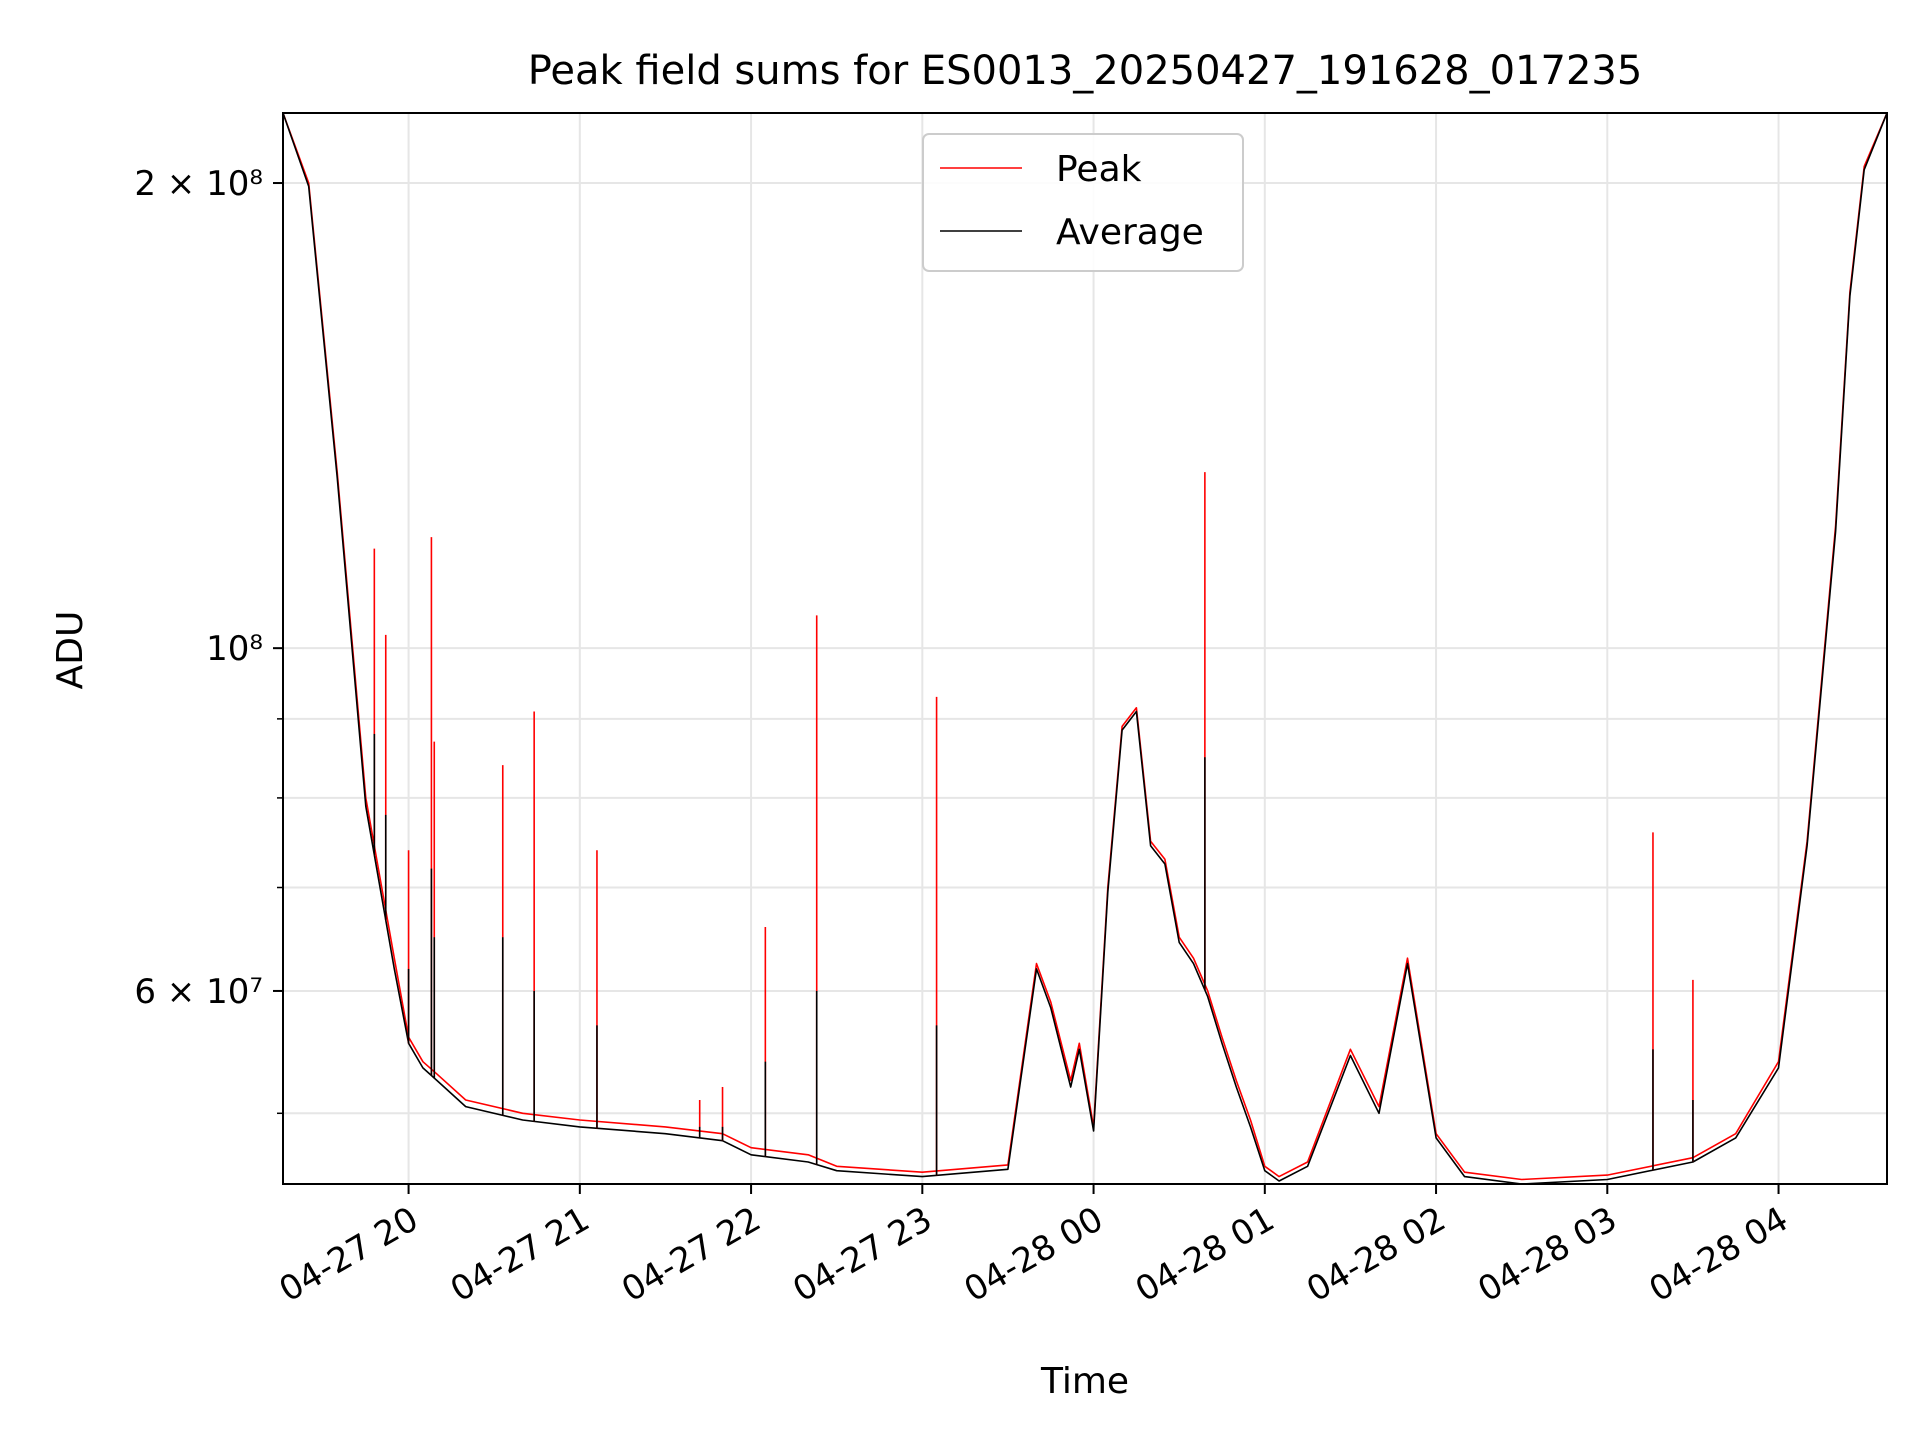  What do you see at coordinates (198, 992) in the screenshot?
I see `y-tick-label: 6 × 10⁷` at bounding box center [198, 992].